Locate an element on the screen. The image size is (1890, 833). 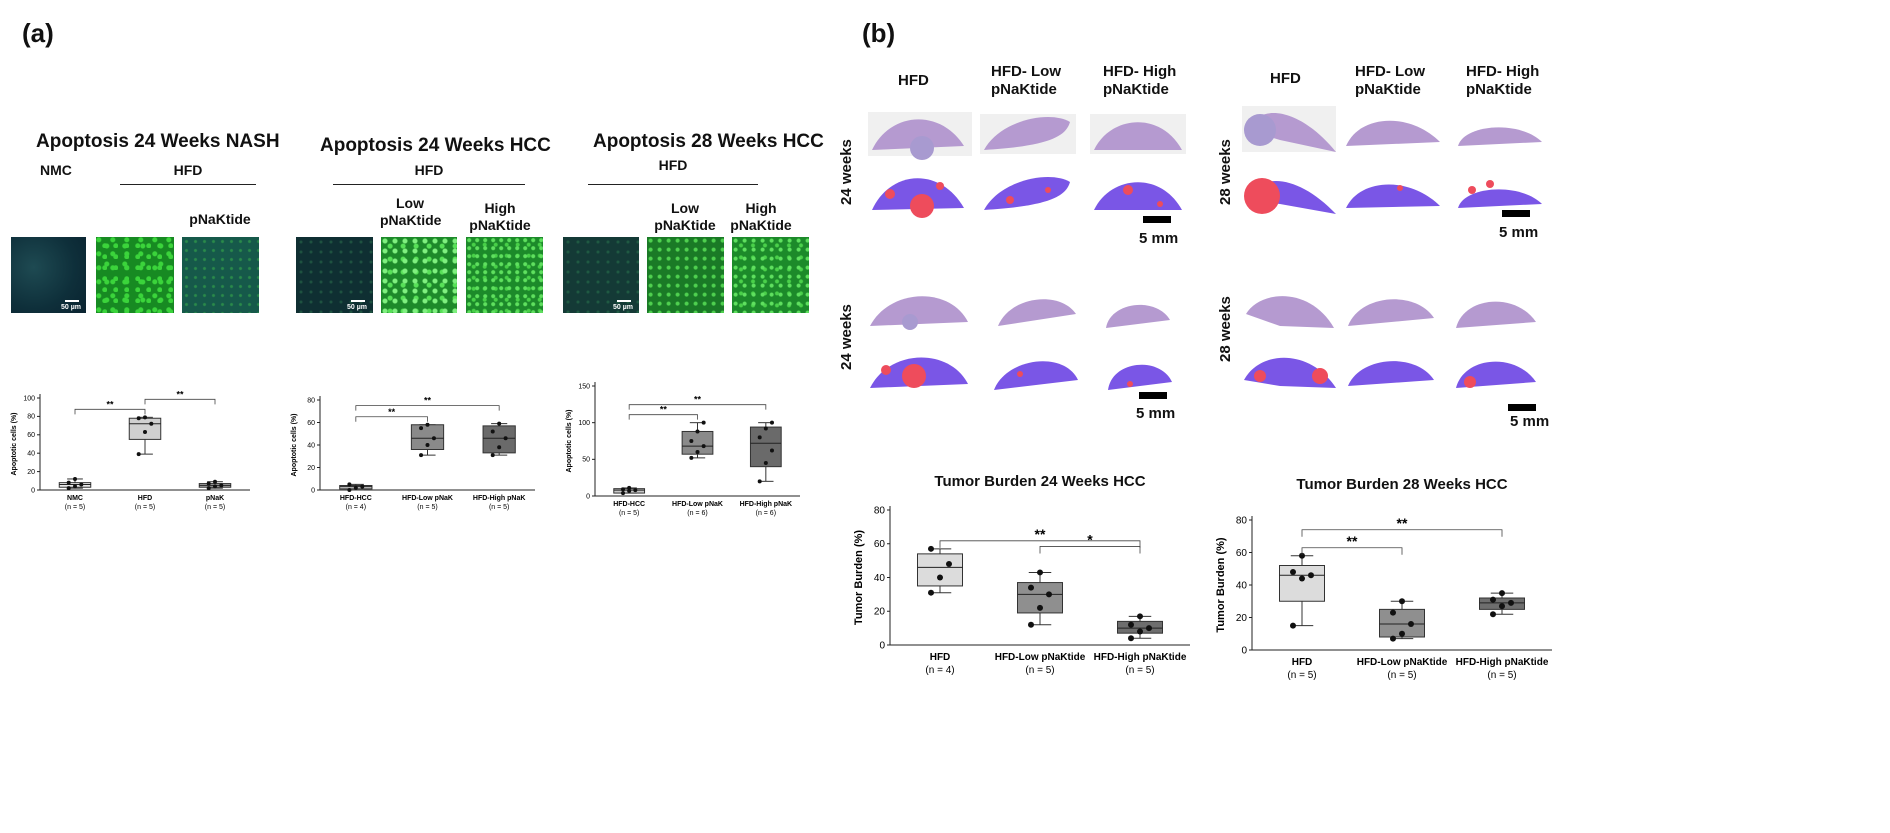
category-label: HFD-High pNaK is located at coordinates (766, 504).